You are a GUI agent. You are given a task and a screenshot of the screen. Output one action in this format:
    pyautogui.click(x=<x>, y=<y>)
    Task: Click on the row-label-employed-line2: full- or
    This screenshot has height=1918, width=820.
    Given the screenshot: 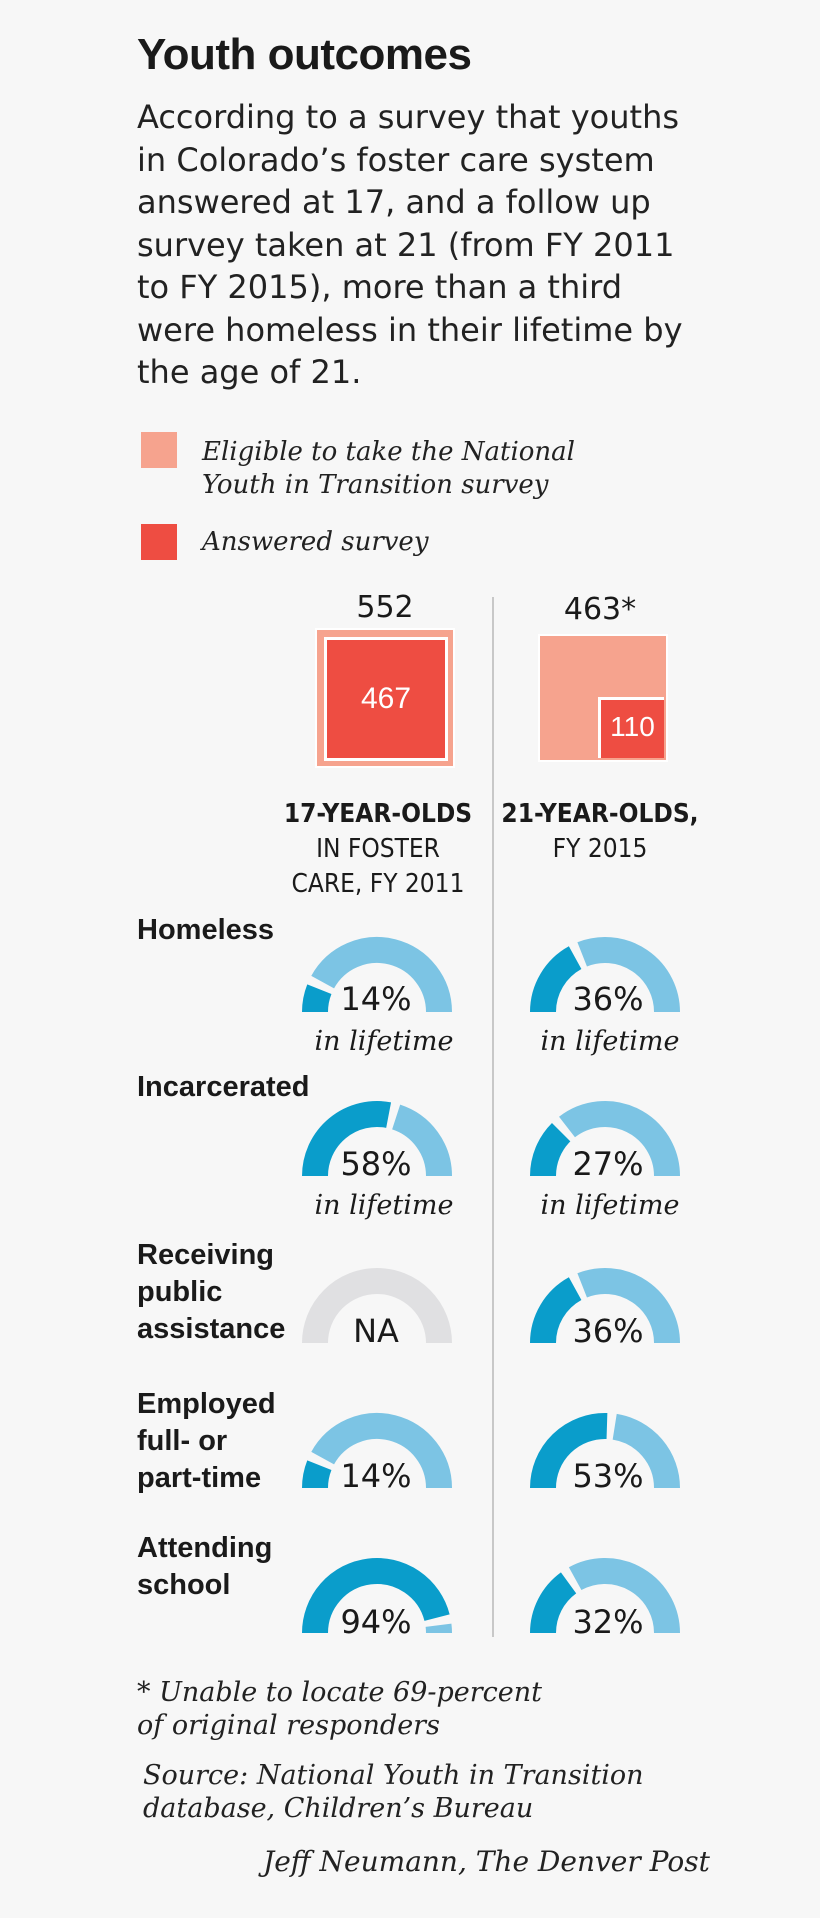 What is the action you would take?
    pyautogui.click(x=182, y=1441)
    